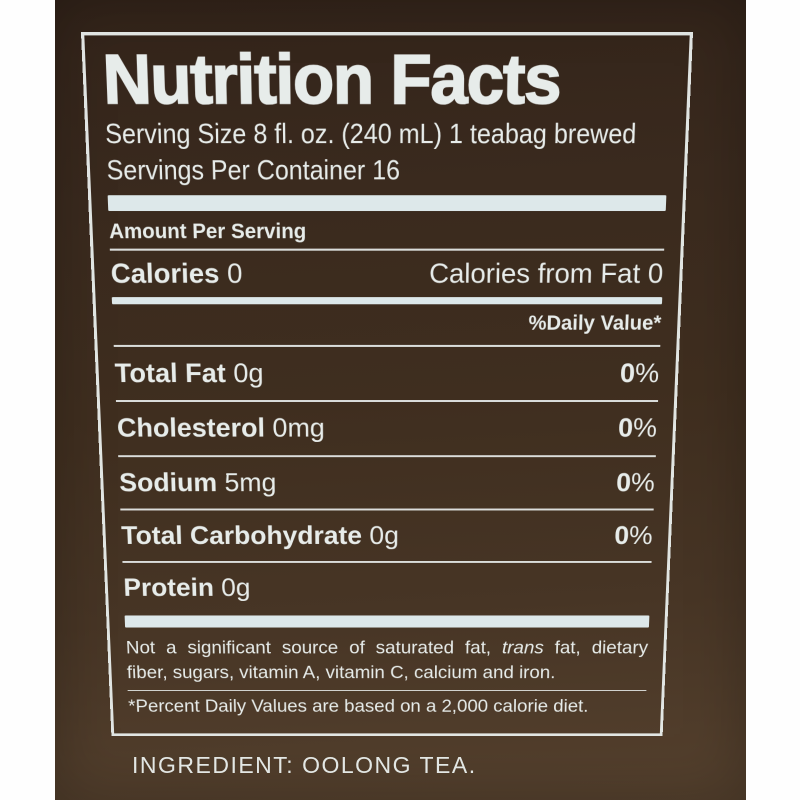  Describe the element at coordinates (332, 79) in the screenshot. I see `label-title: Nutrition Facts` at that location.